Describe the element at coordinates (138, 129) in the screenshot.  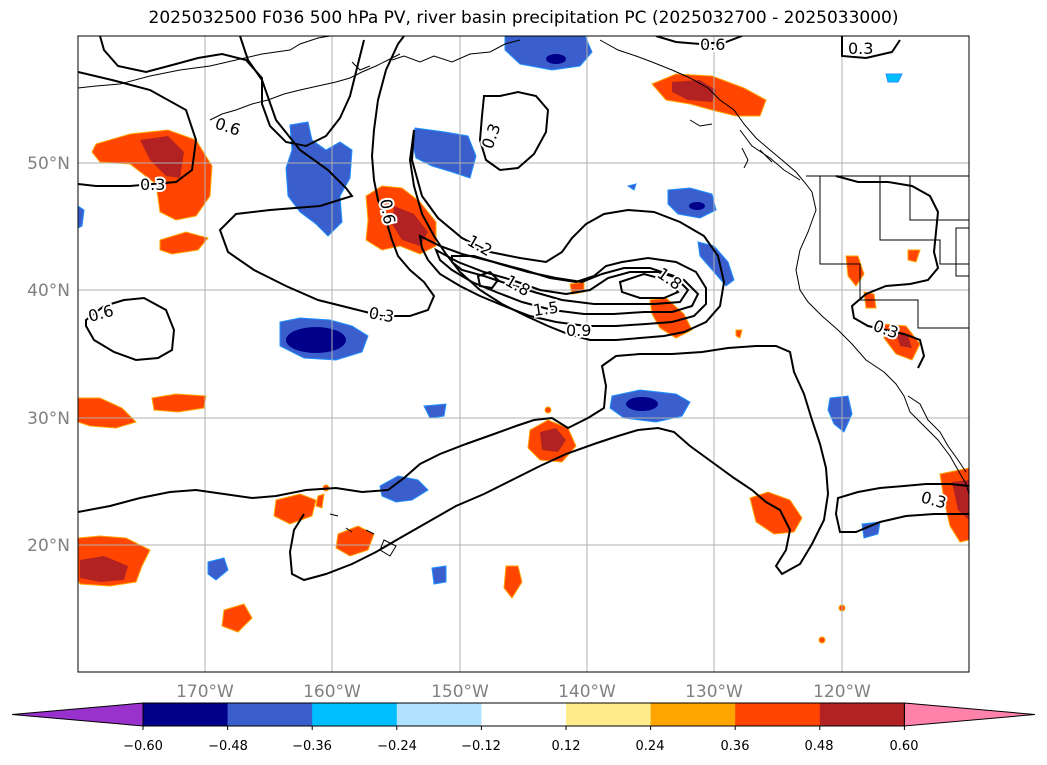
I see `pv-contour-0.6-west` at that location.